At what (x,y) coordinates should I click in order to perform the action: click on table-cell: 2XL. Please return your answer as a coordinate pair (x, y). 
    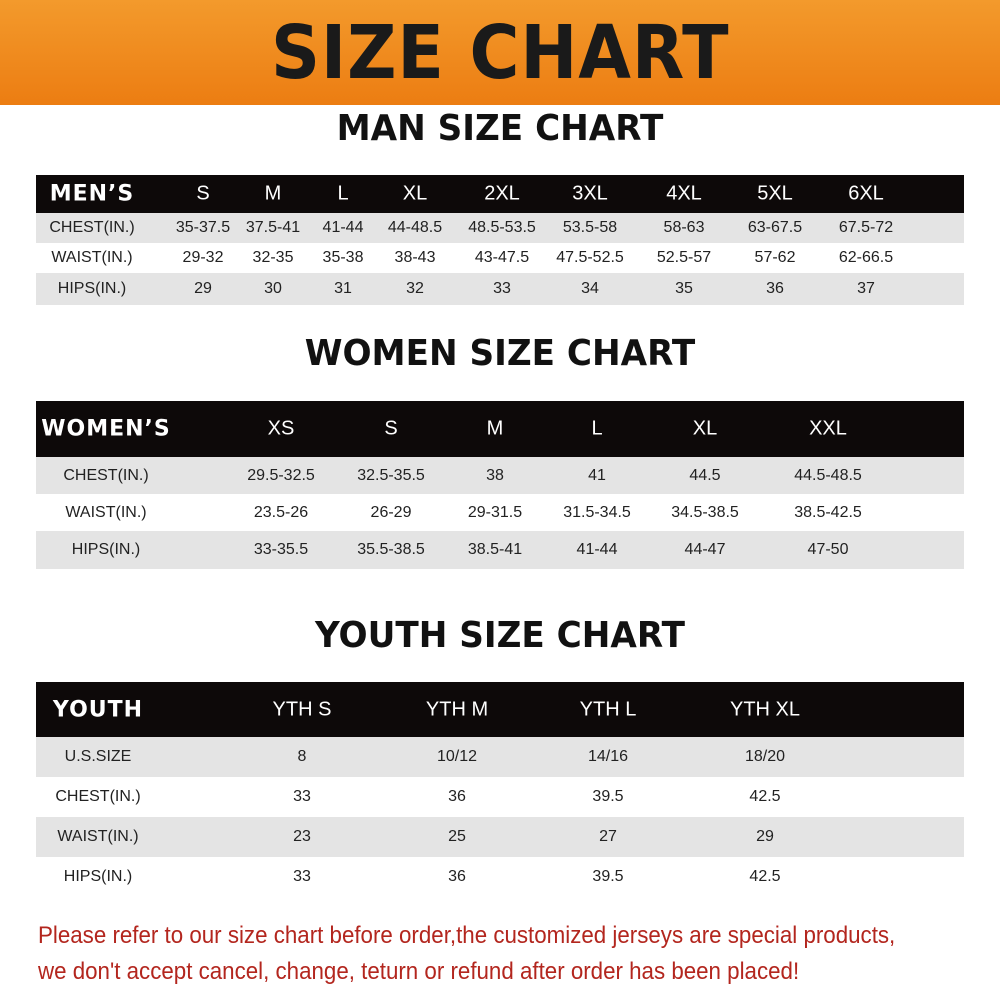
    Looking at the image, I should click on (502, 193).